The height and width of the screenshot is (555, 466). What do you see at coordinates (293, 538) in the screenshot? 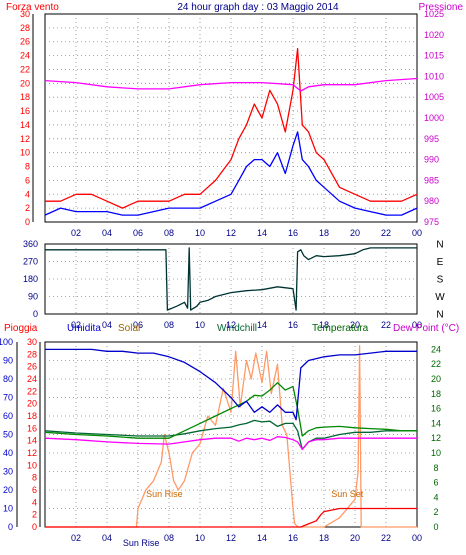
I see `weather-xtick-16: 16` at bounding box center [293, 538].